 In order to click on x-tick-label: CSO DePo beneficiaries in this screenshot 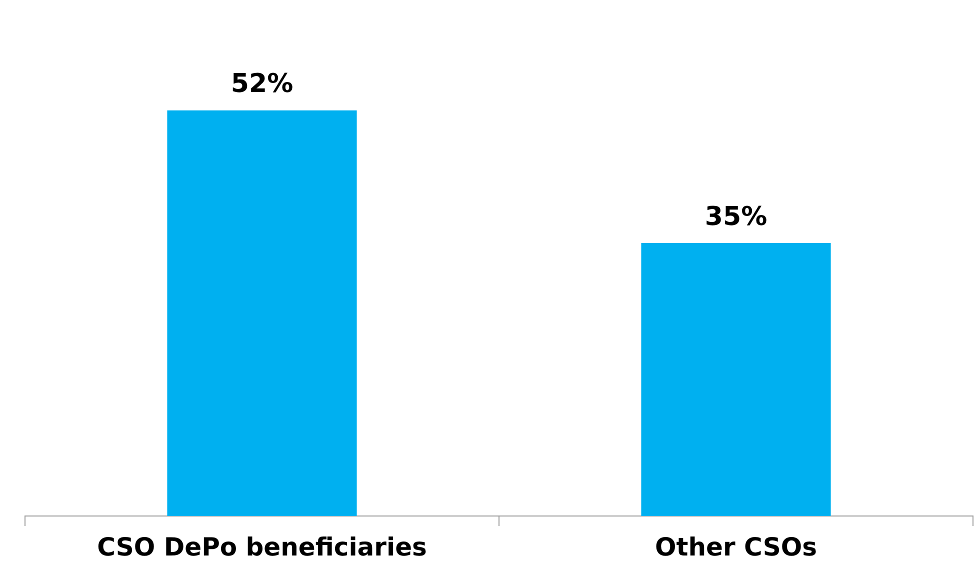, I will do `click(262, 547)`.